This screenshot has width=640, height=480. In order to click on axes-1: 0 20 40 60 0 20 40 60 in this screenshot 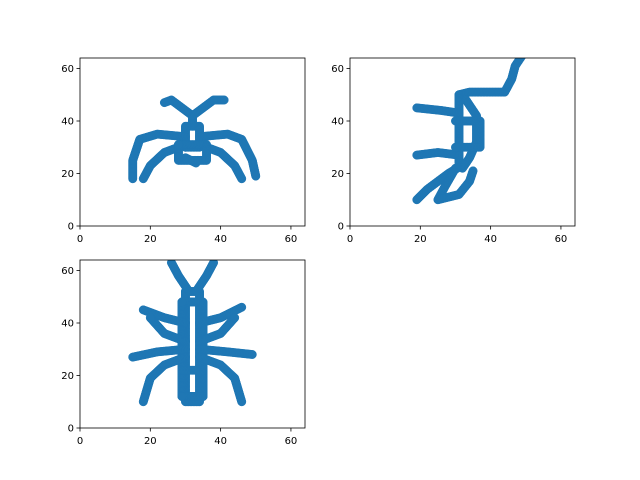, I will do `click(183, 151)`.